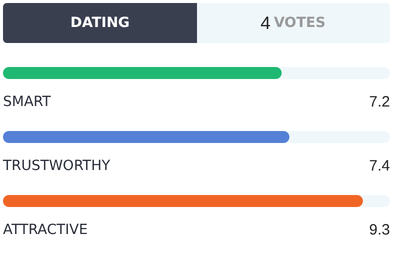 The image size is (407, 266). I want to click on chart-title: DATING, so click(100, 23).